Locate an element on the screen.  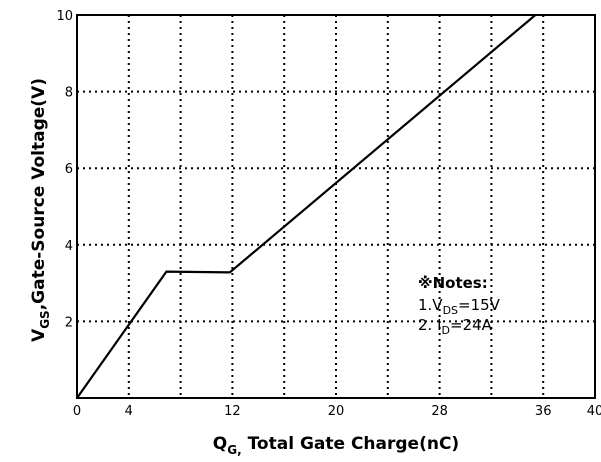
x-tick-label: 36 is located at coordinates (543, 411).